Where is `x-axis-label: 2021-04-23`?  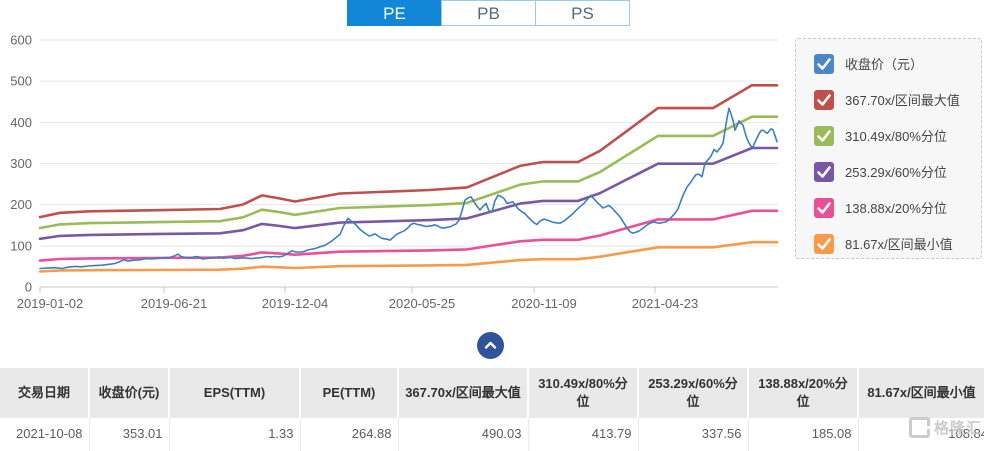
x-axis-label: 2021-04-23 is located at coordinates (665, 303).